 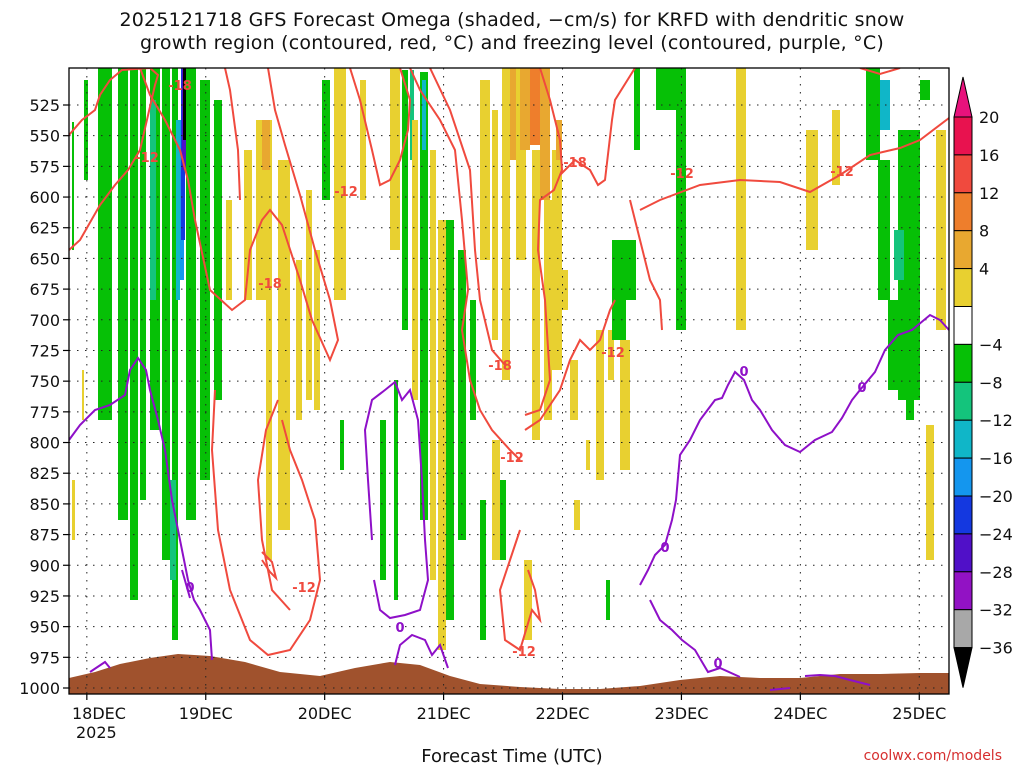 I want to click on colorbar-label: 8, so click(x=984, y=231).